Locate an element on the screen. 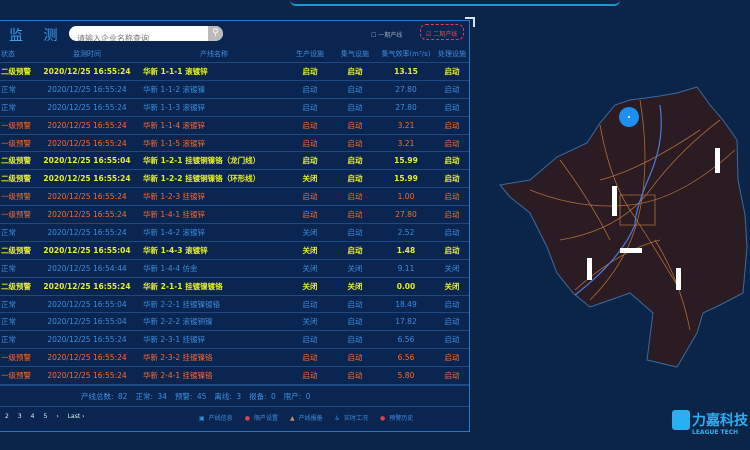 The width and height of the screenshot is (750, 450). page-link: 4 is located at coordinates (32, 416).